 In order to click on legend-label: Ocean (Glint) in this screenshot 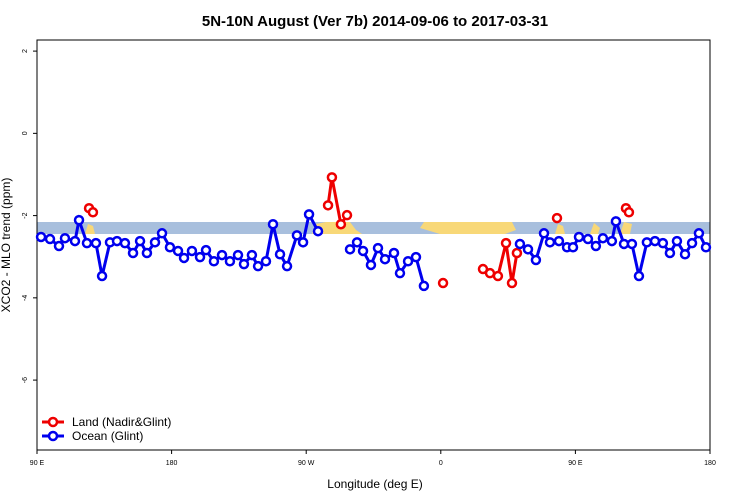, I will do `click(107, 436)`.